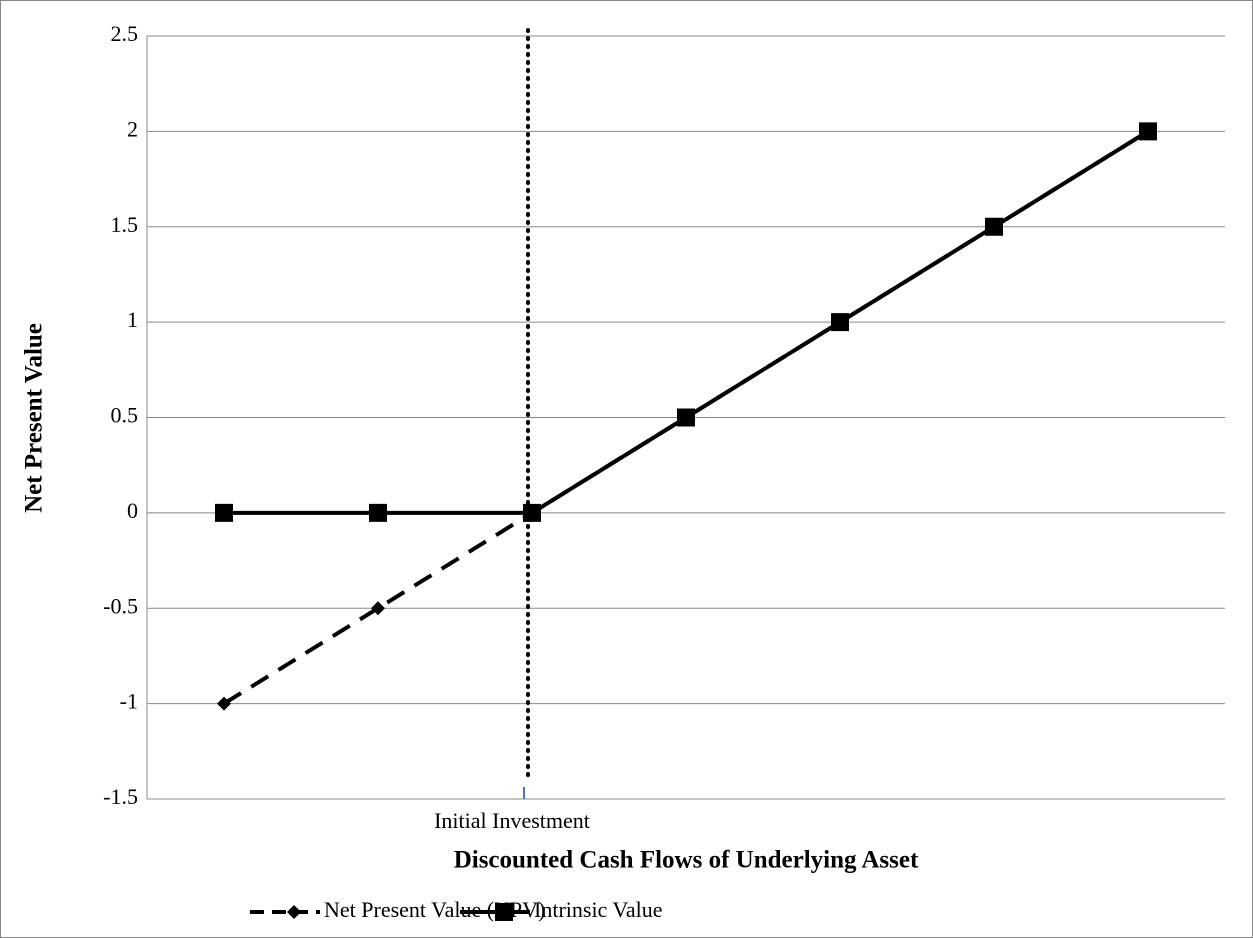 The width and height of the screenshot is (1253, 938). I want to click on y-tick-label: 2.5, so click(125, 33).